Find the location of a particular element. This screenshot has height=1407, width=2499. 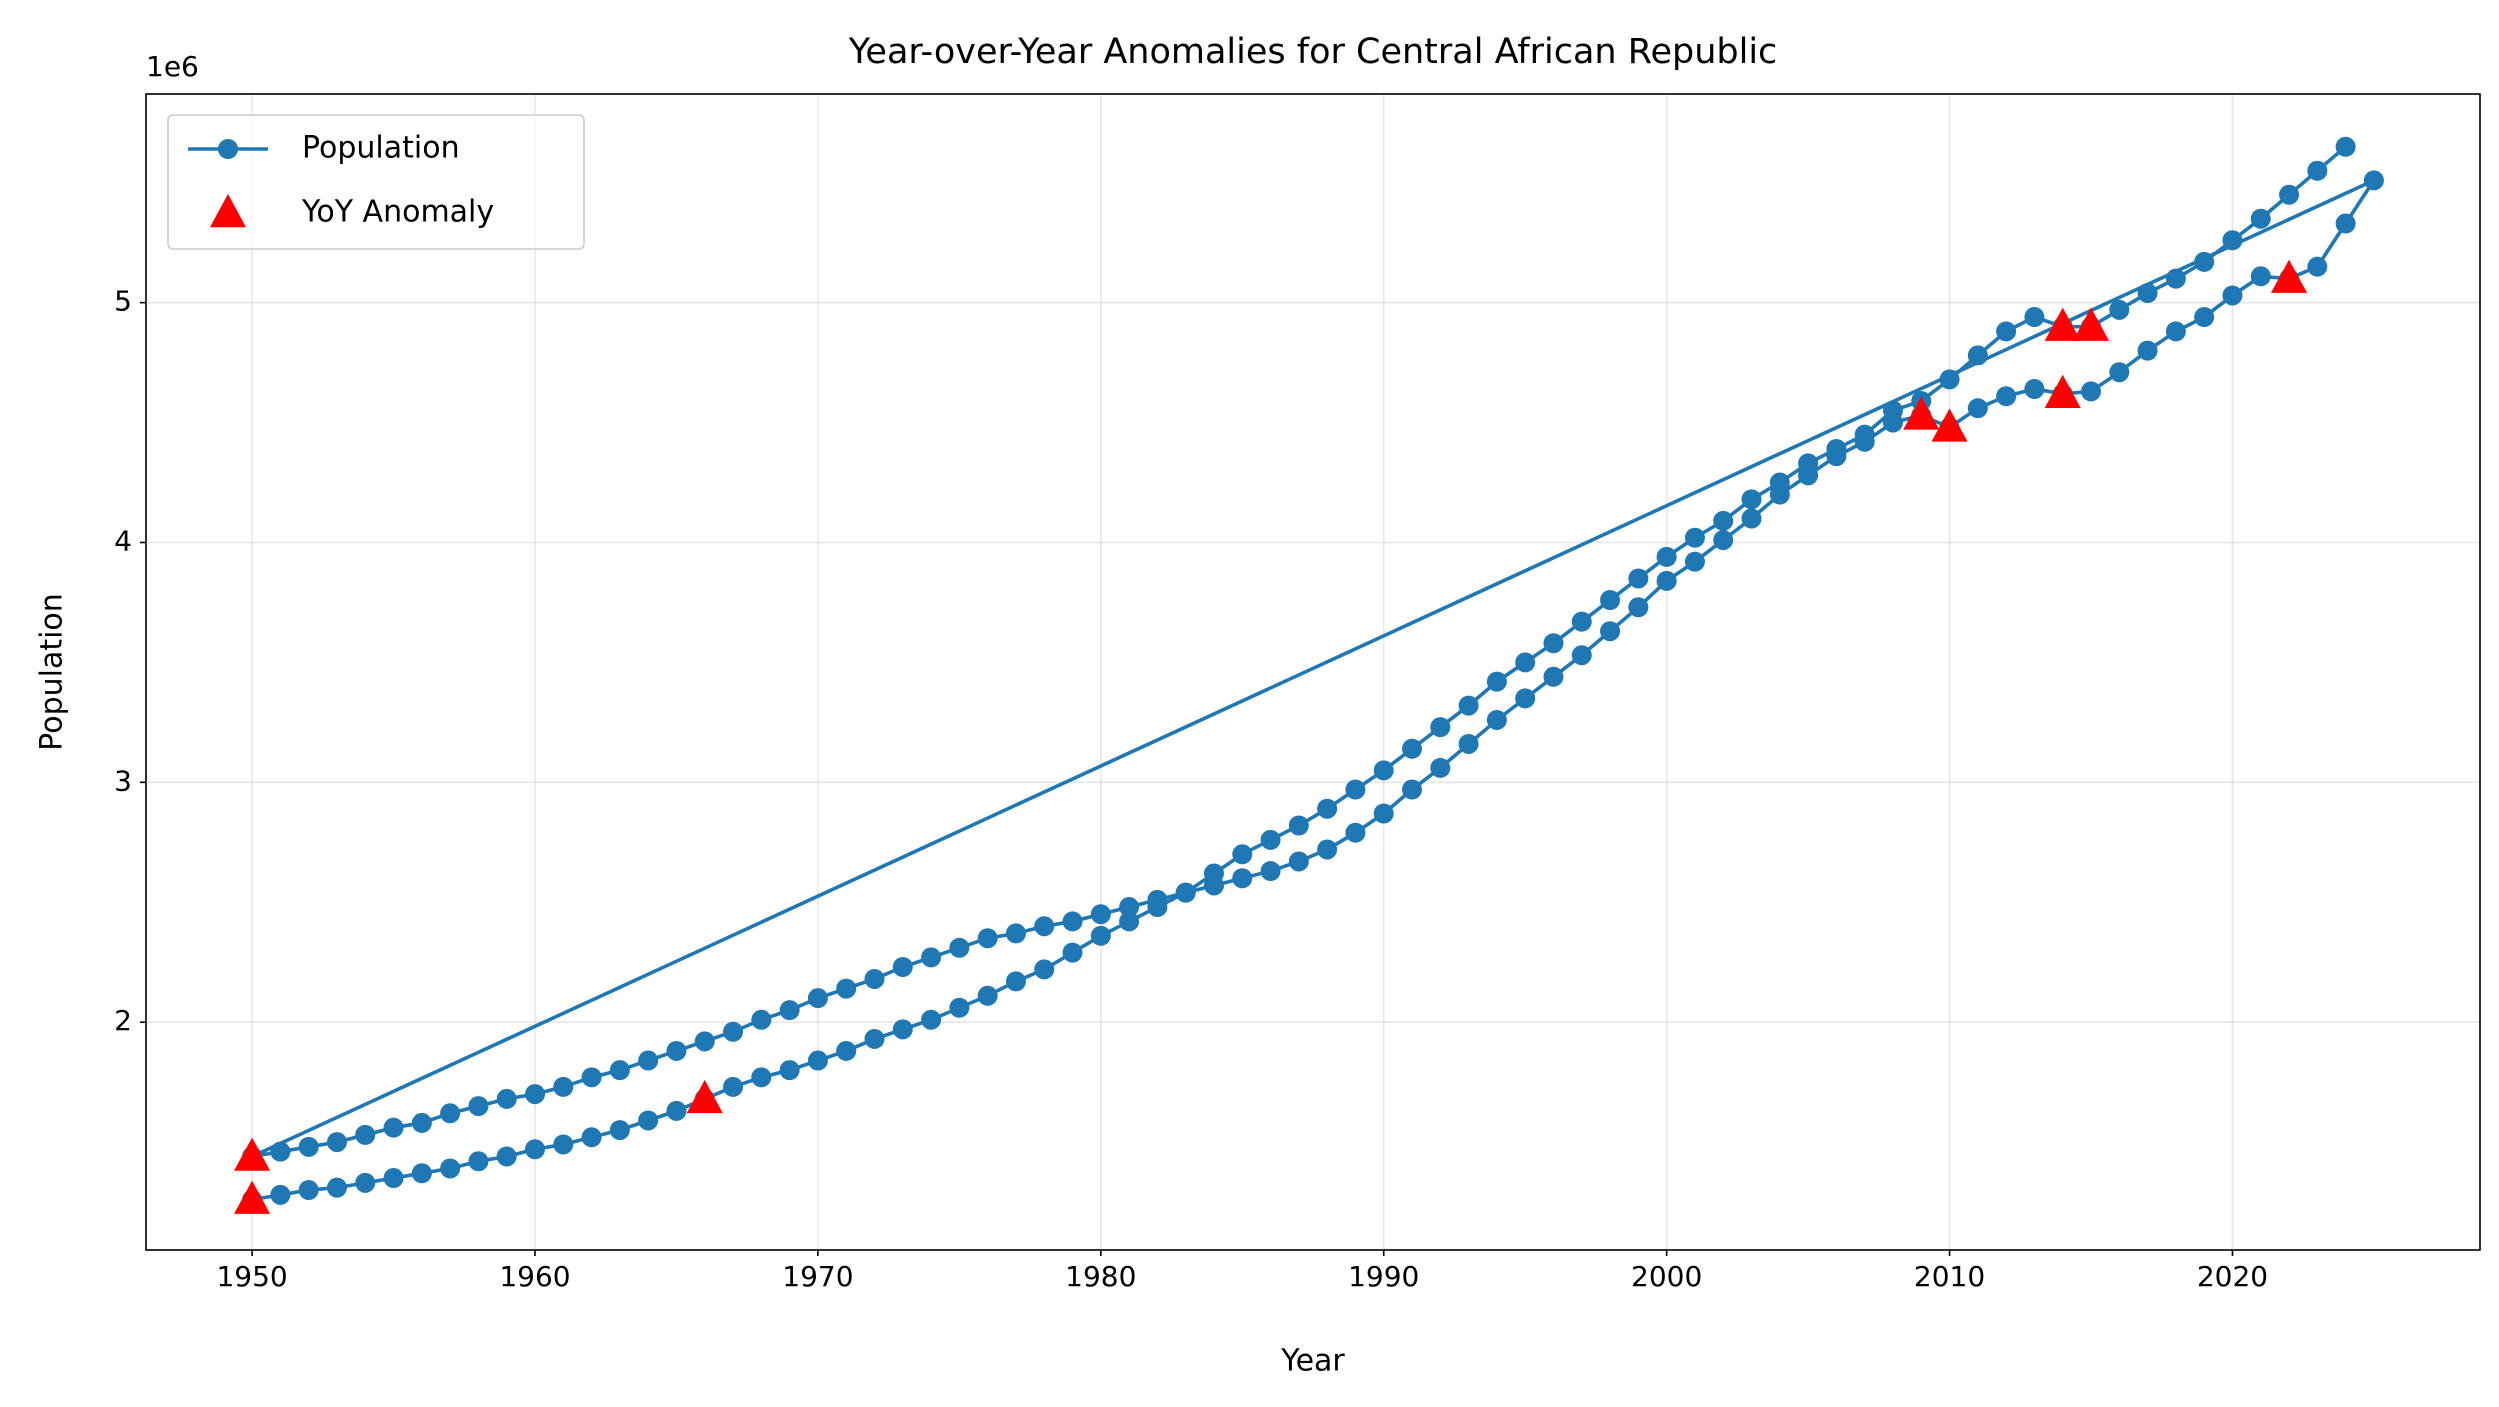

y-offset-label: 1e6 is located at coordinates (172, 66).